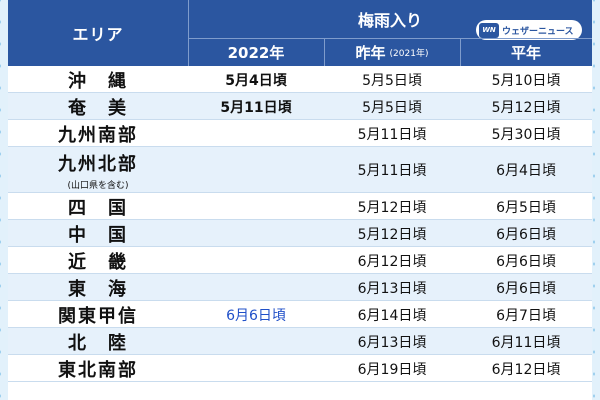  I want to click on table-row: 北 陸 6月13日頃 6月11日頃, so click(300, 341).